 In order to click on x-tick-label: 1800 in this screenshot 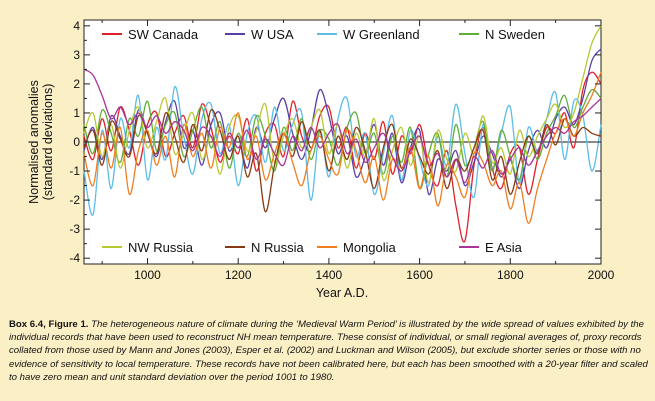, I will do `click(510, 275)`.